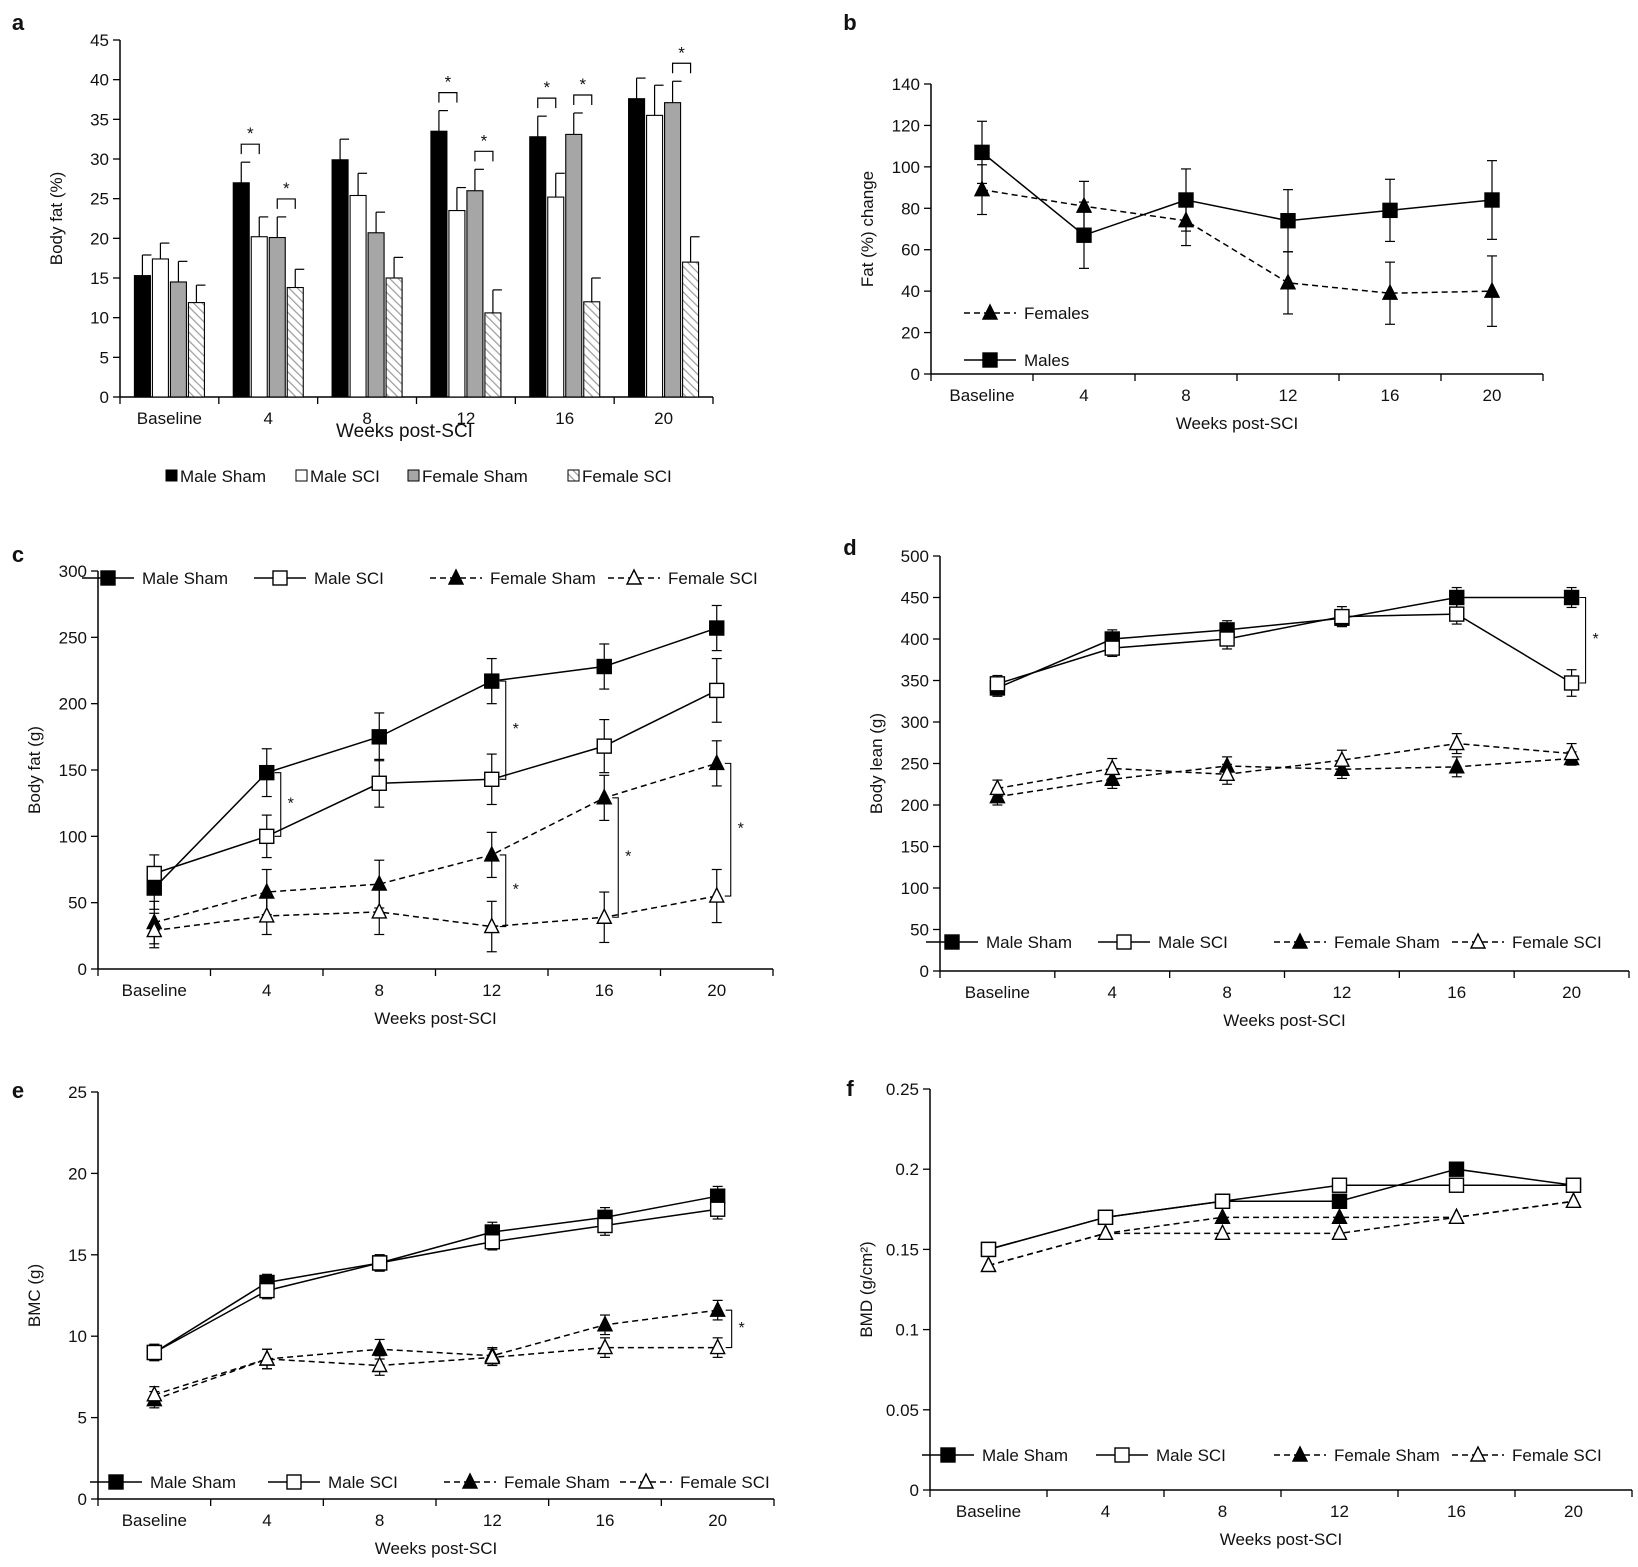 This screenshot has height=1567, width=1638. What do you see at coordinates (34, 770) in the screenshot?
I see `y-axis-title: Body fat (g)` at bounding box center [34, 770].